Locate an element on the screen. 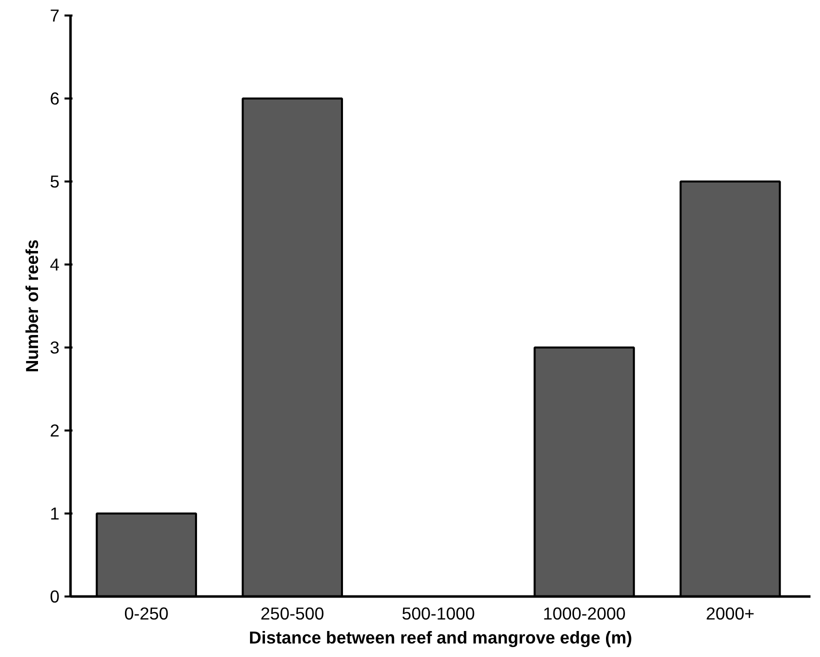  y-axis-title: Number of reefs is located at coordinates (32, 306).